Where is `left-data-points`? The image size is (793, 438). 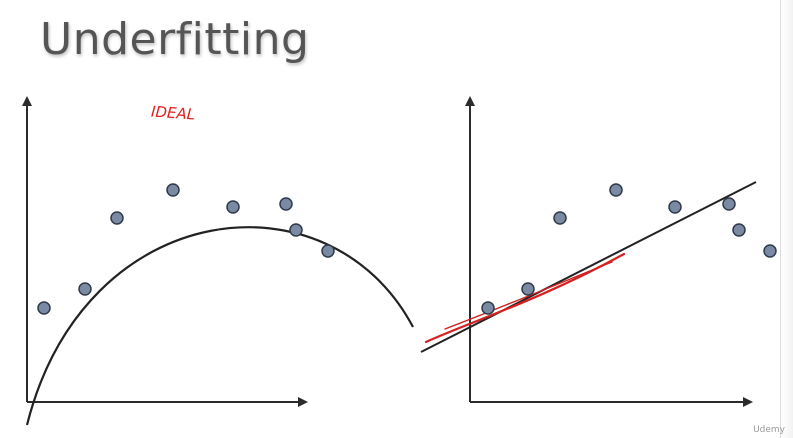 left-data-points is located at coordinates (186, 249).